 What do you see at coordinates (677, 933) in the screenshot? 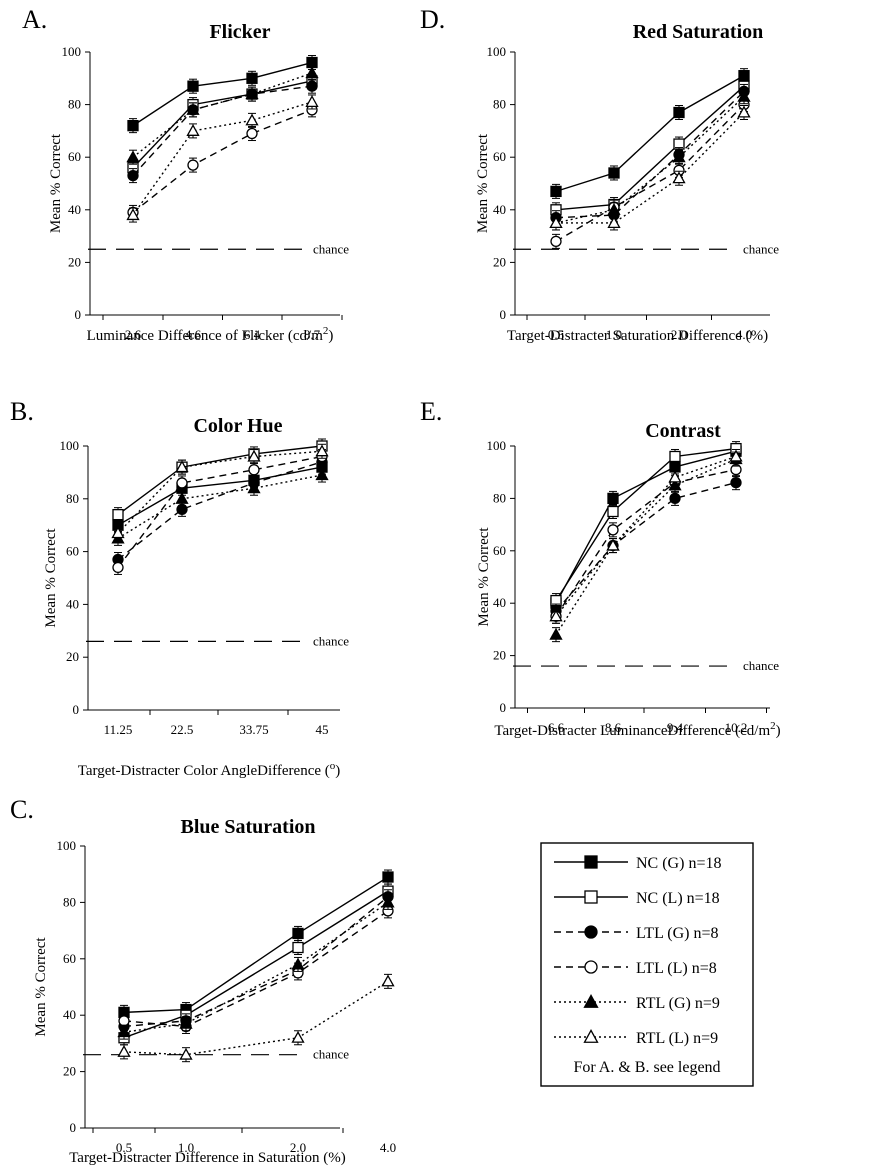
I see `legend-label: LTL (G) n=8` at bounding box center [677, 933].